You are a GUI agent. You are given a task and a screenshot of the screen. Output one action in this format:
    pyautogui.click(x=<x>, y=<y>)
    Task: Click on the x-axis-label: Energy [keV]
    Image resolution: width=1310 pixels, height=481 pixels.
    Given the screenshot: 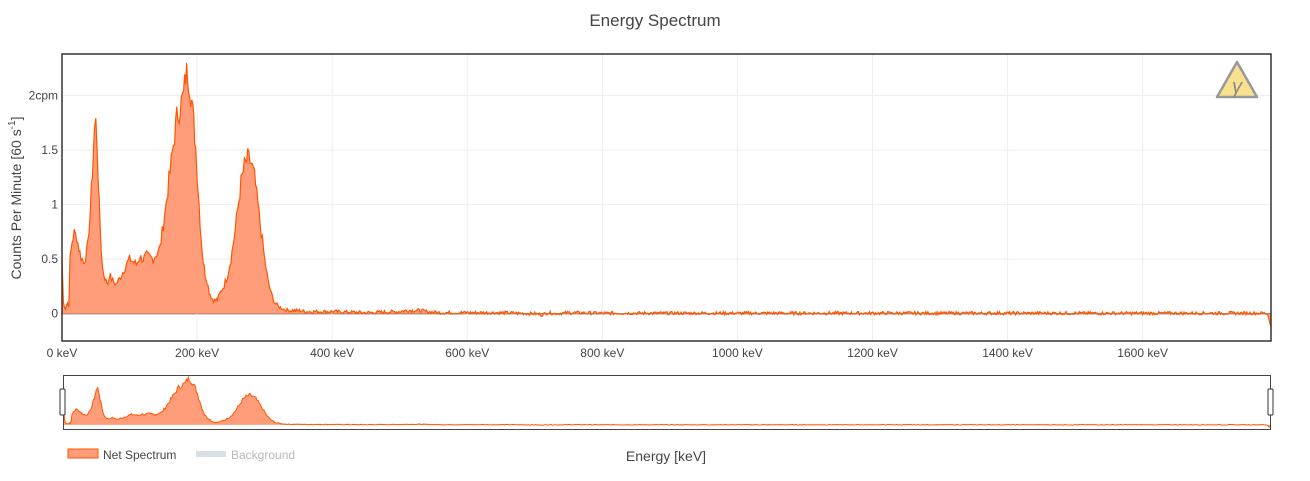 What is the action you would take?
    pyautogui.click(x=666, y=456)
    